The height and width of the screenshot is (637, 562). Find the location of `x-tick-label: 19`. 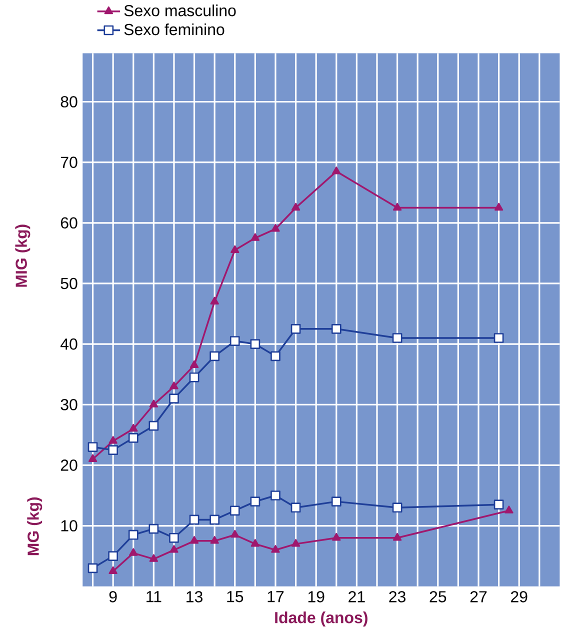

x-tick-label: 19 is located at coordinates (316, 596).